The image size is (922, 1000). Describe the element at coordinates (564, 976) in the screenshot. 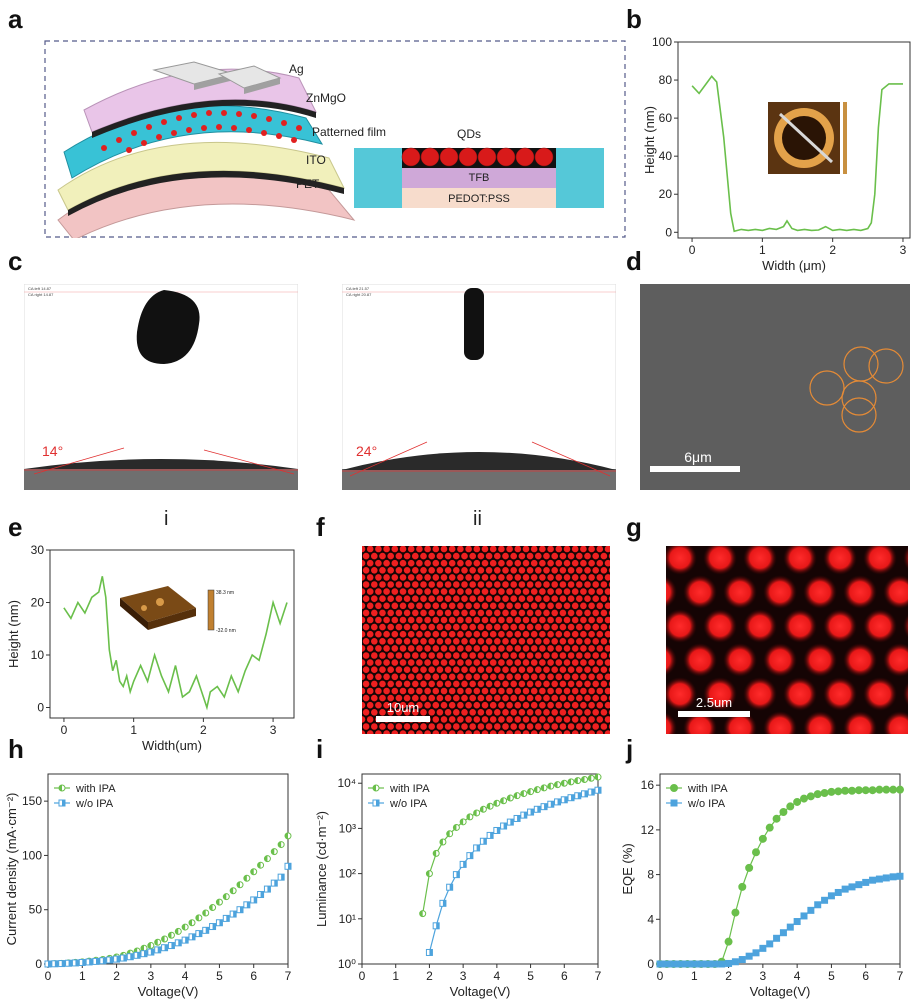

I see `x-tick-label: 6` at that location.